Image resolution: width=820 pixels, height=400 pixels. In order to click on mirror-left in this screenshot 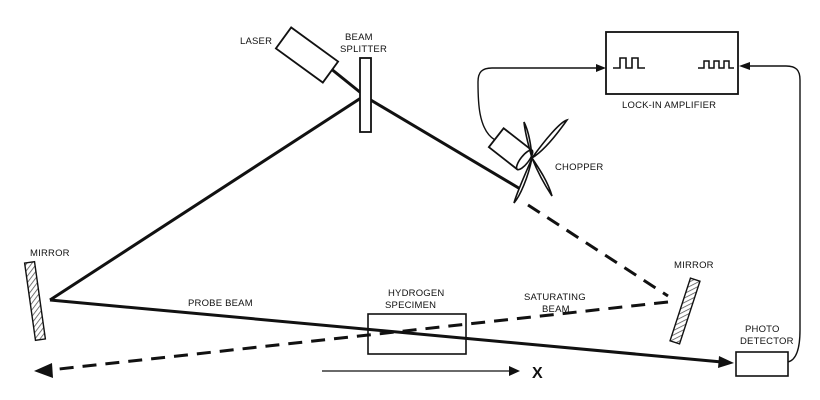, I will do `click(35, 301)`.